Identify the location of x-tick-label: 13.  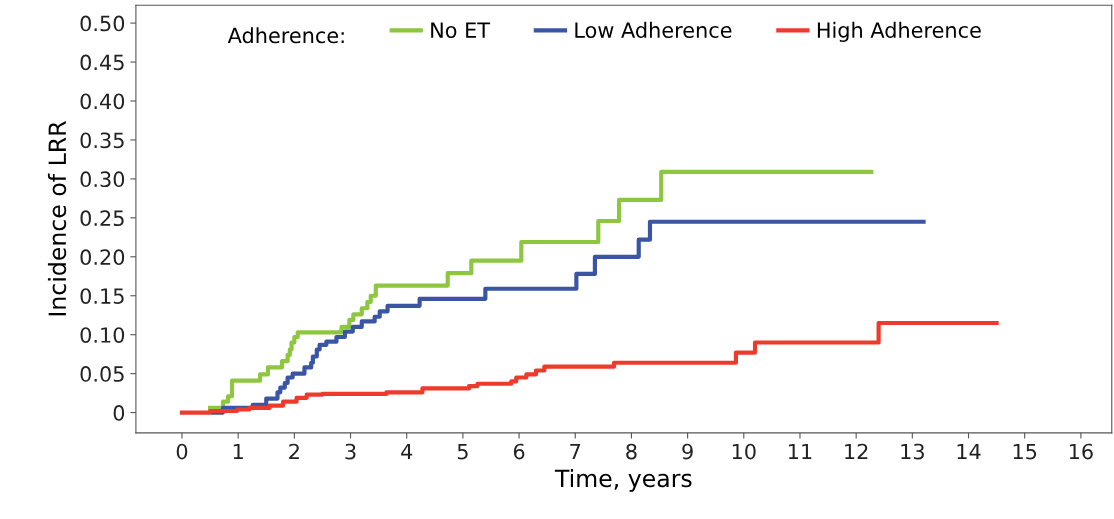
(912, 451).